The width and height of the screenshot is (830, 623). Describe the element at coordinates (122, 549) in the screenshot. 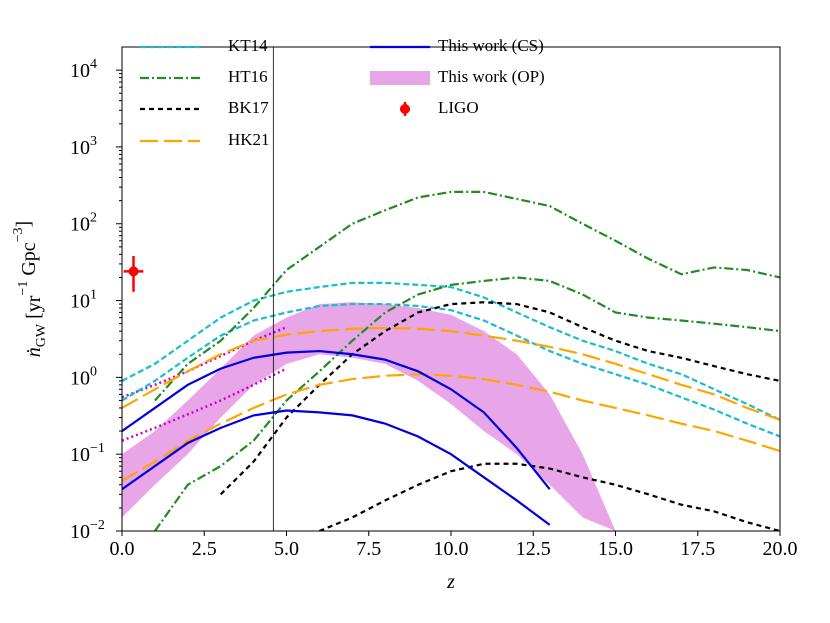

I see `x-tick-label: 0.0` at that location.